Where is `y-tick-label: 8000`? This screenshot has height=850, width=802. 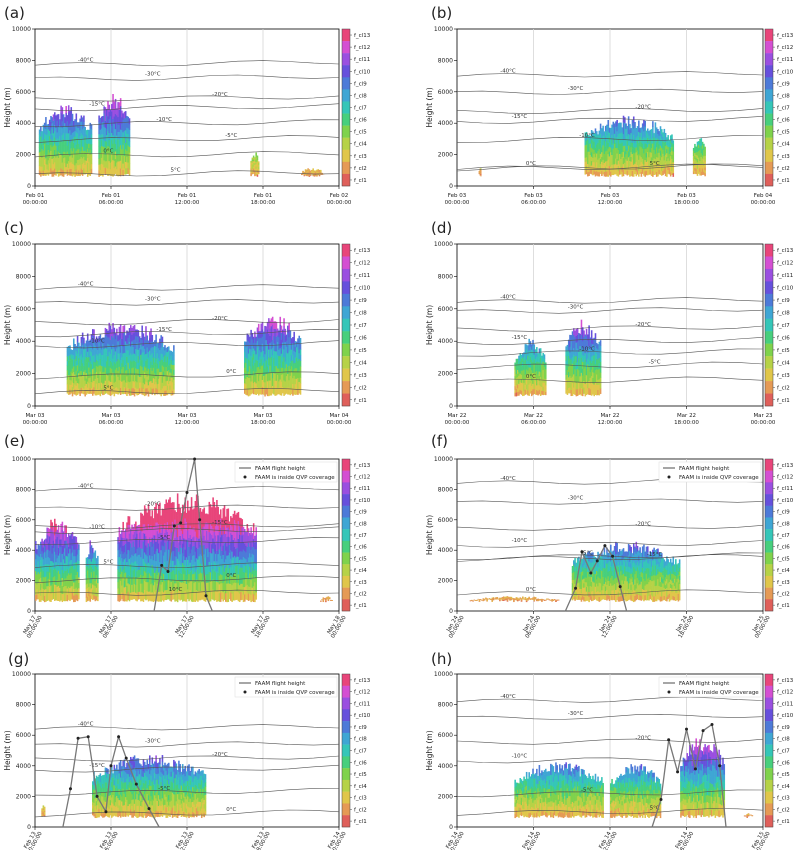 y-tick-label: 8000 is located at coordinates (445, 276).